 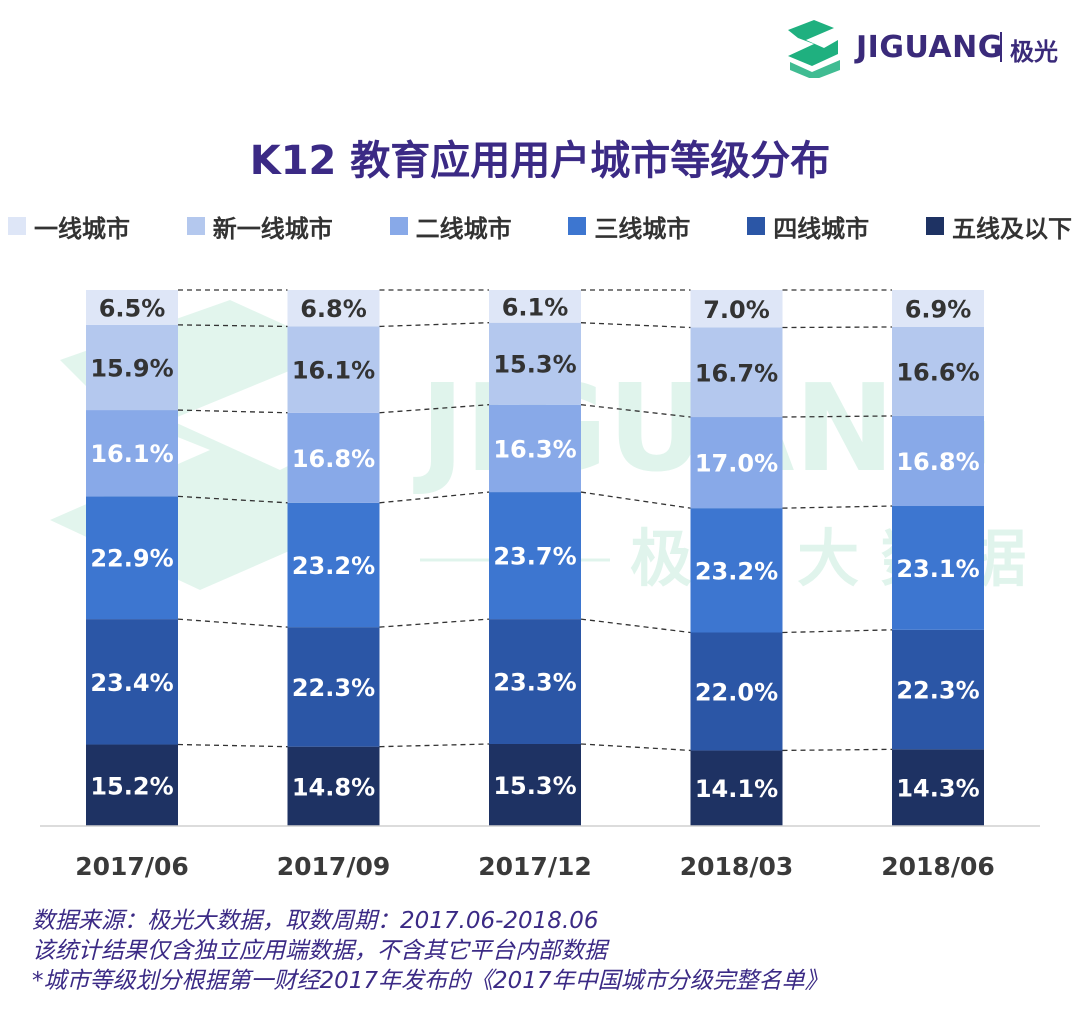 I want to click on data-label: 22.0%, so click(x=736, y=692).